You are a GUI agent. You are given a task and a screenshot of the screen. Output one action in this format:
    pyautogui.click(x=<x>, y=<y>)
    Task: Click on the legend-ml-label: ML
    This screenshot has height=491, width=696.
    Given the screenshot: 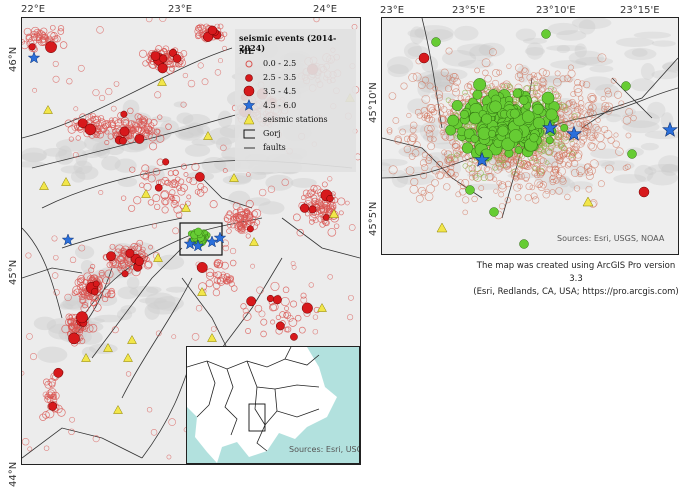 What is the action you would take?
    pyautogui.click(x=246, y=51)
    